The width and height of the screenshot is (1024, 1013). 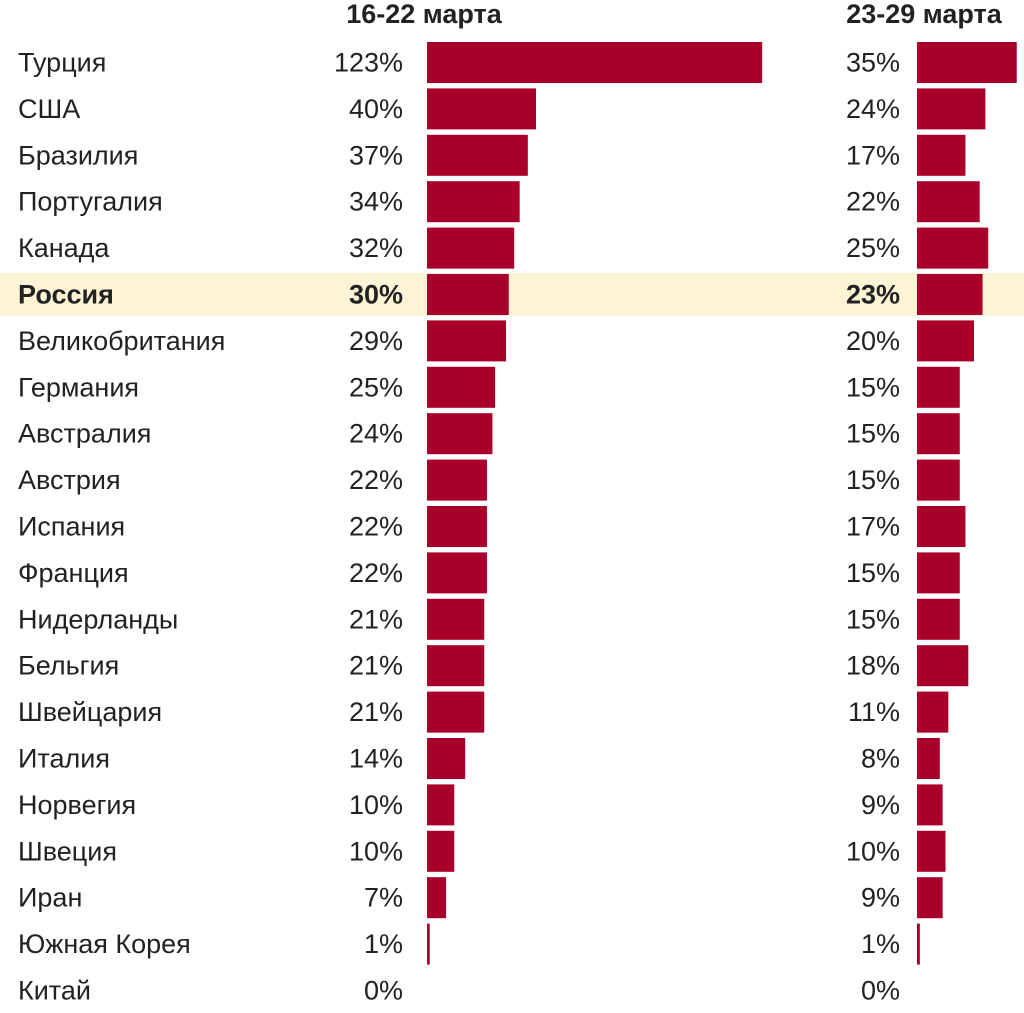 I want to click on value-label-series-1: 34%, so click(x=376, y=202).